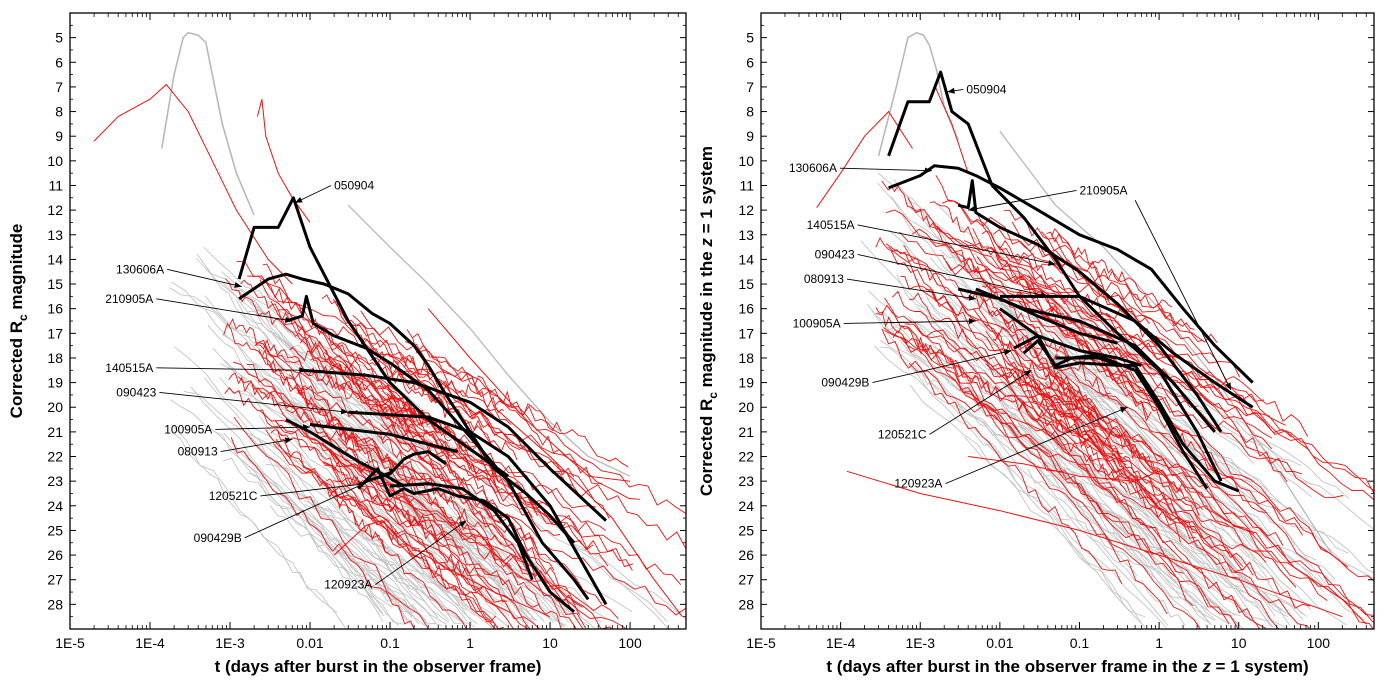  What do you see at coordinates (55, 383) in the screenshot?
I see `y-tick-label: 19` at bounding box center [55, 383].